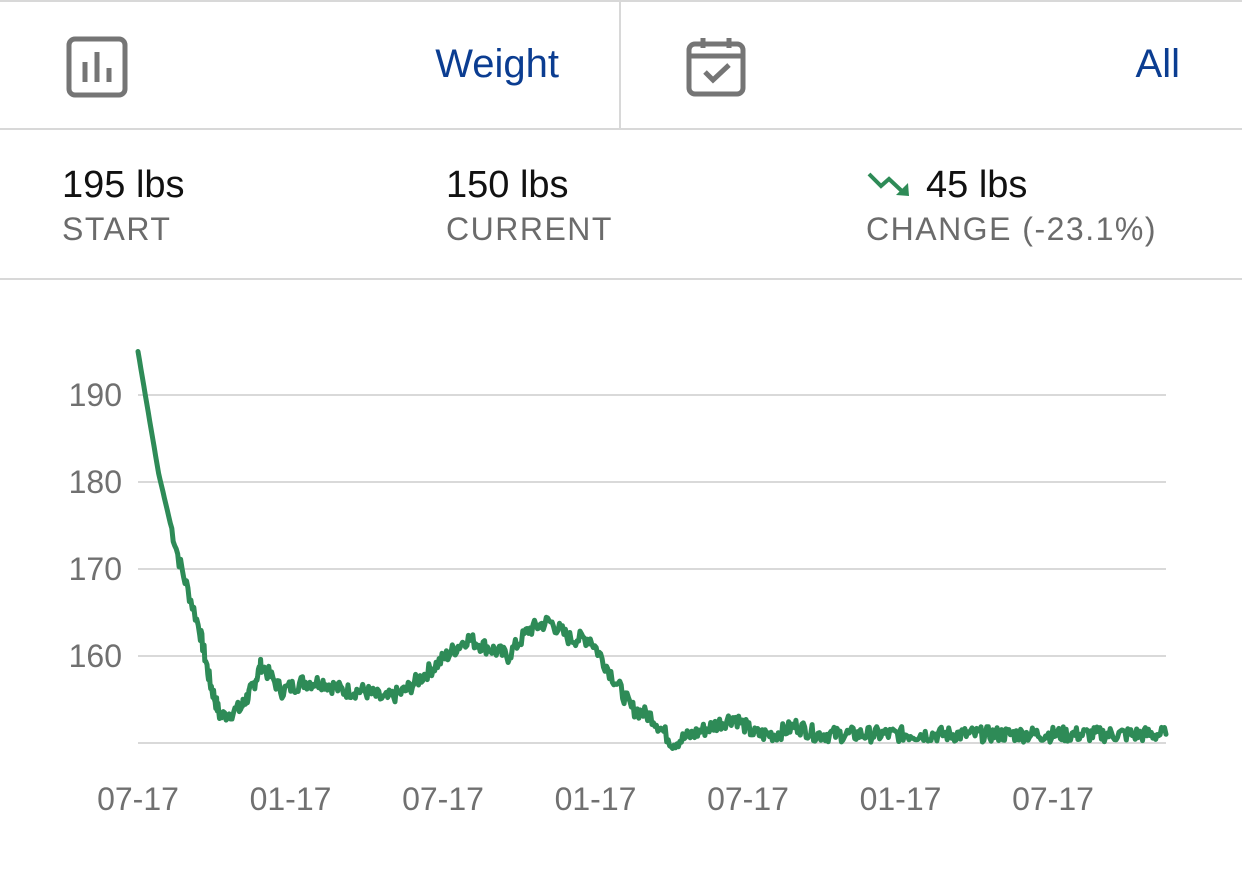 Image resolution: width=1242 pixels, height=877 pixels. What do you see at coordinates (497, 64) in the screenshot?
I see `metric-label: Weight` at bounding box center [497, 64].